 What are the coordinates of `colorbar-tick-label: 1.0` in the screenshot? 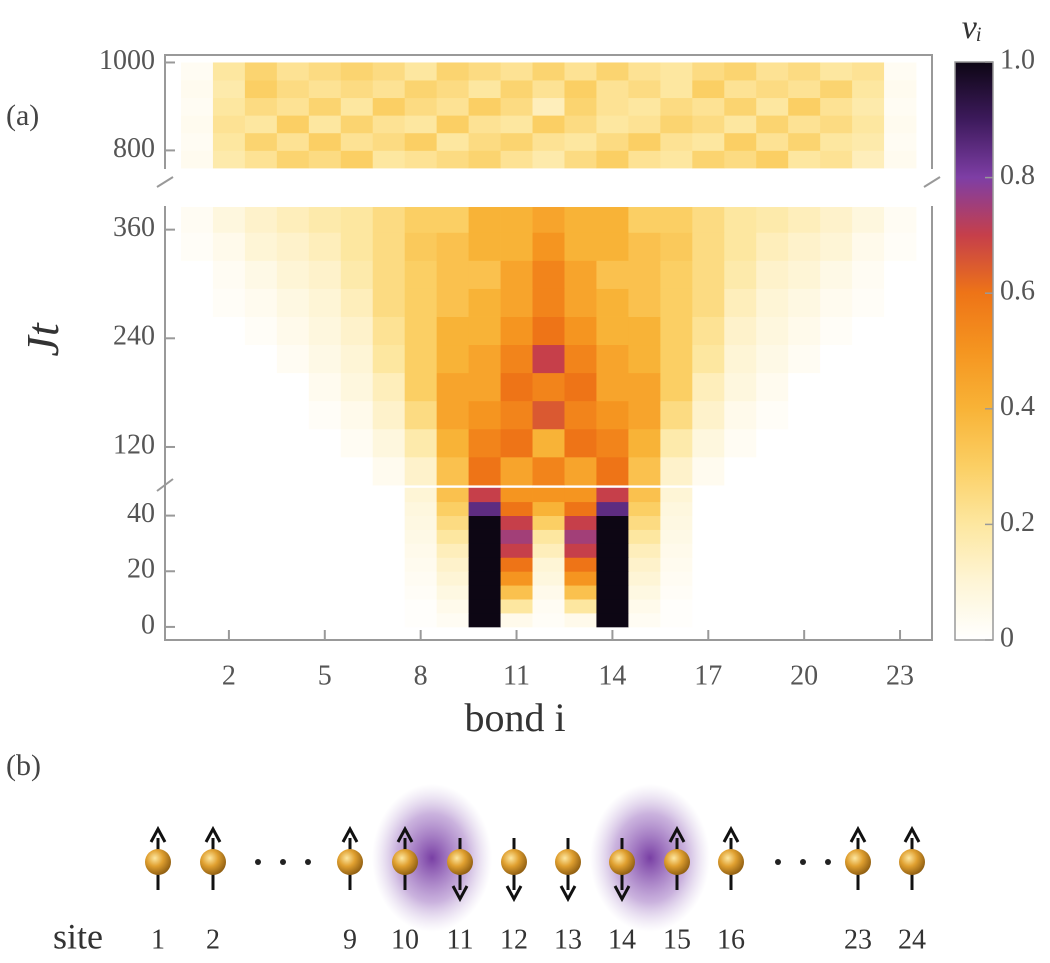 It's located at (1017, 59).